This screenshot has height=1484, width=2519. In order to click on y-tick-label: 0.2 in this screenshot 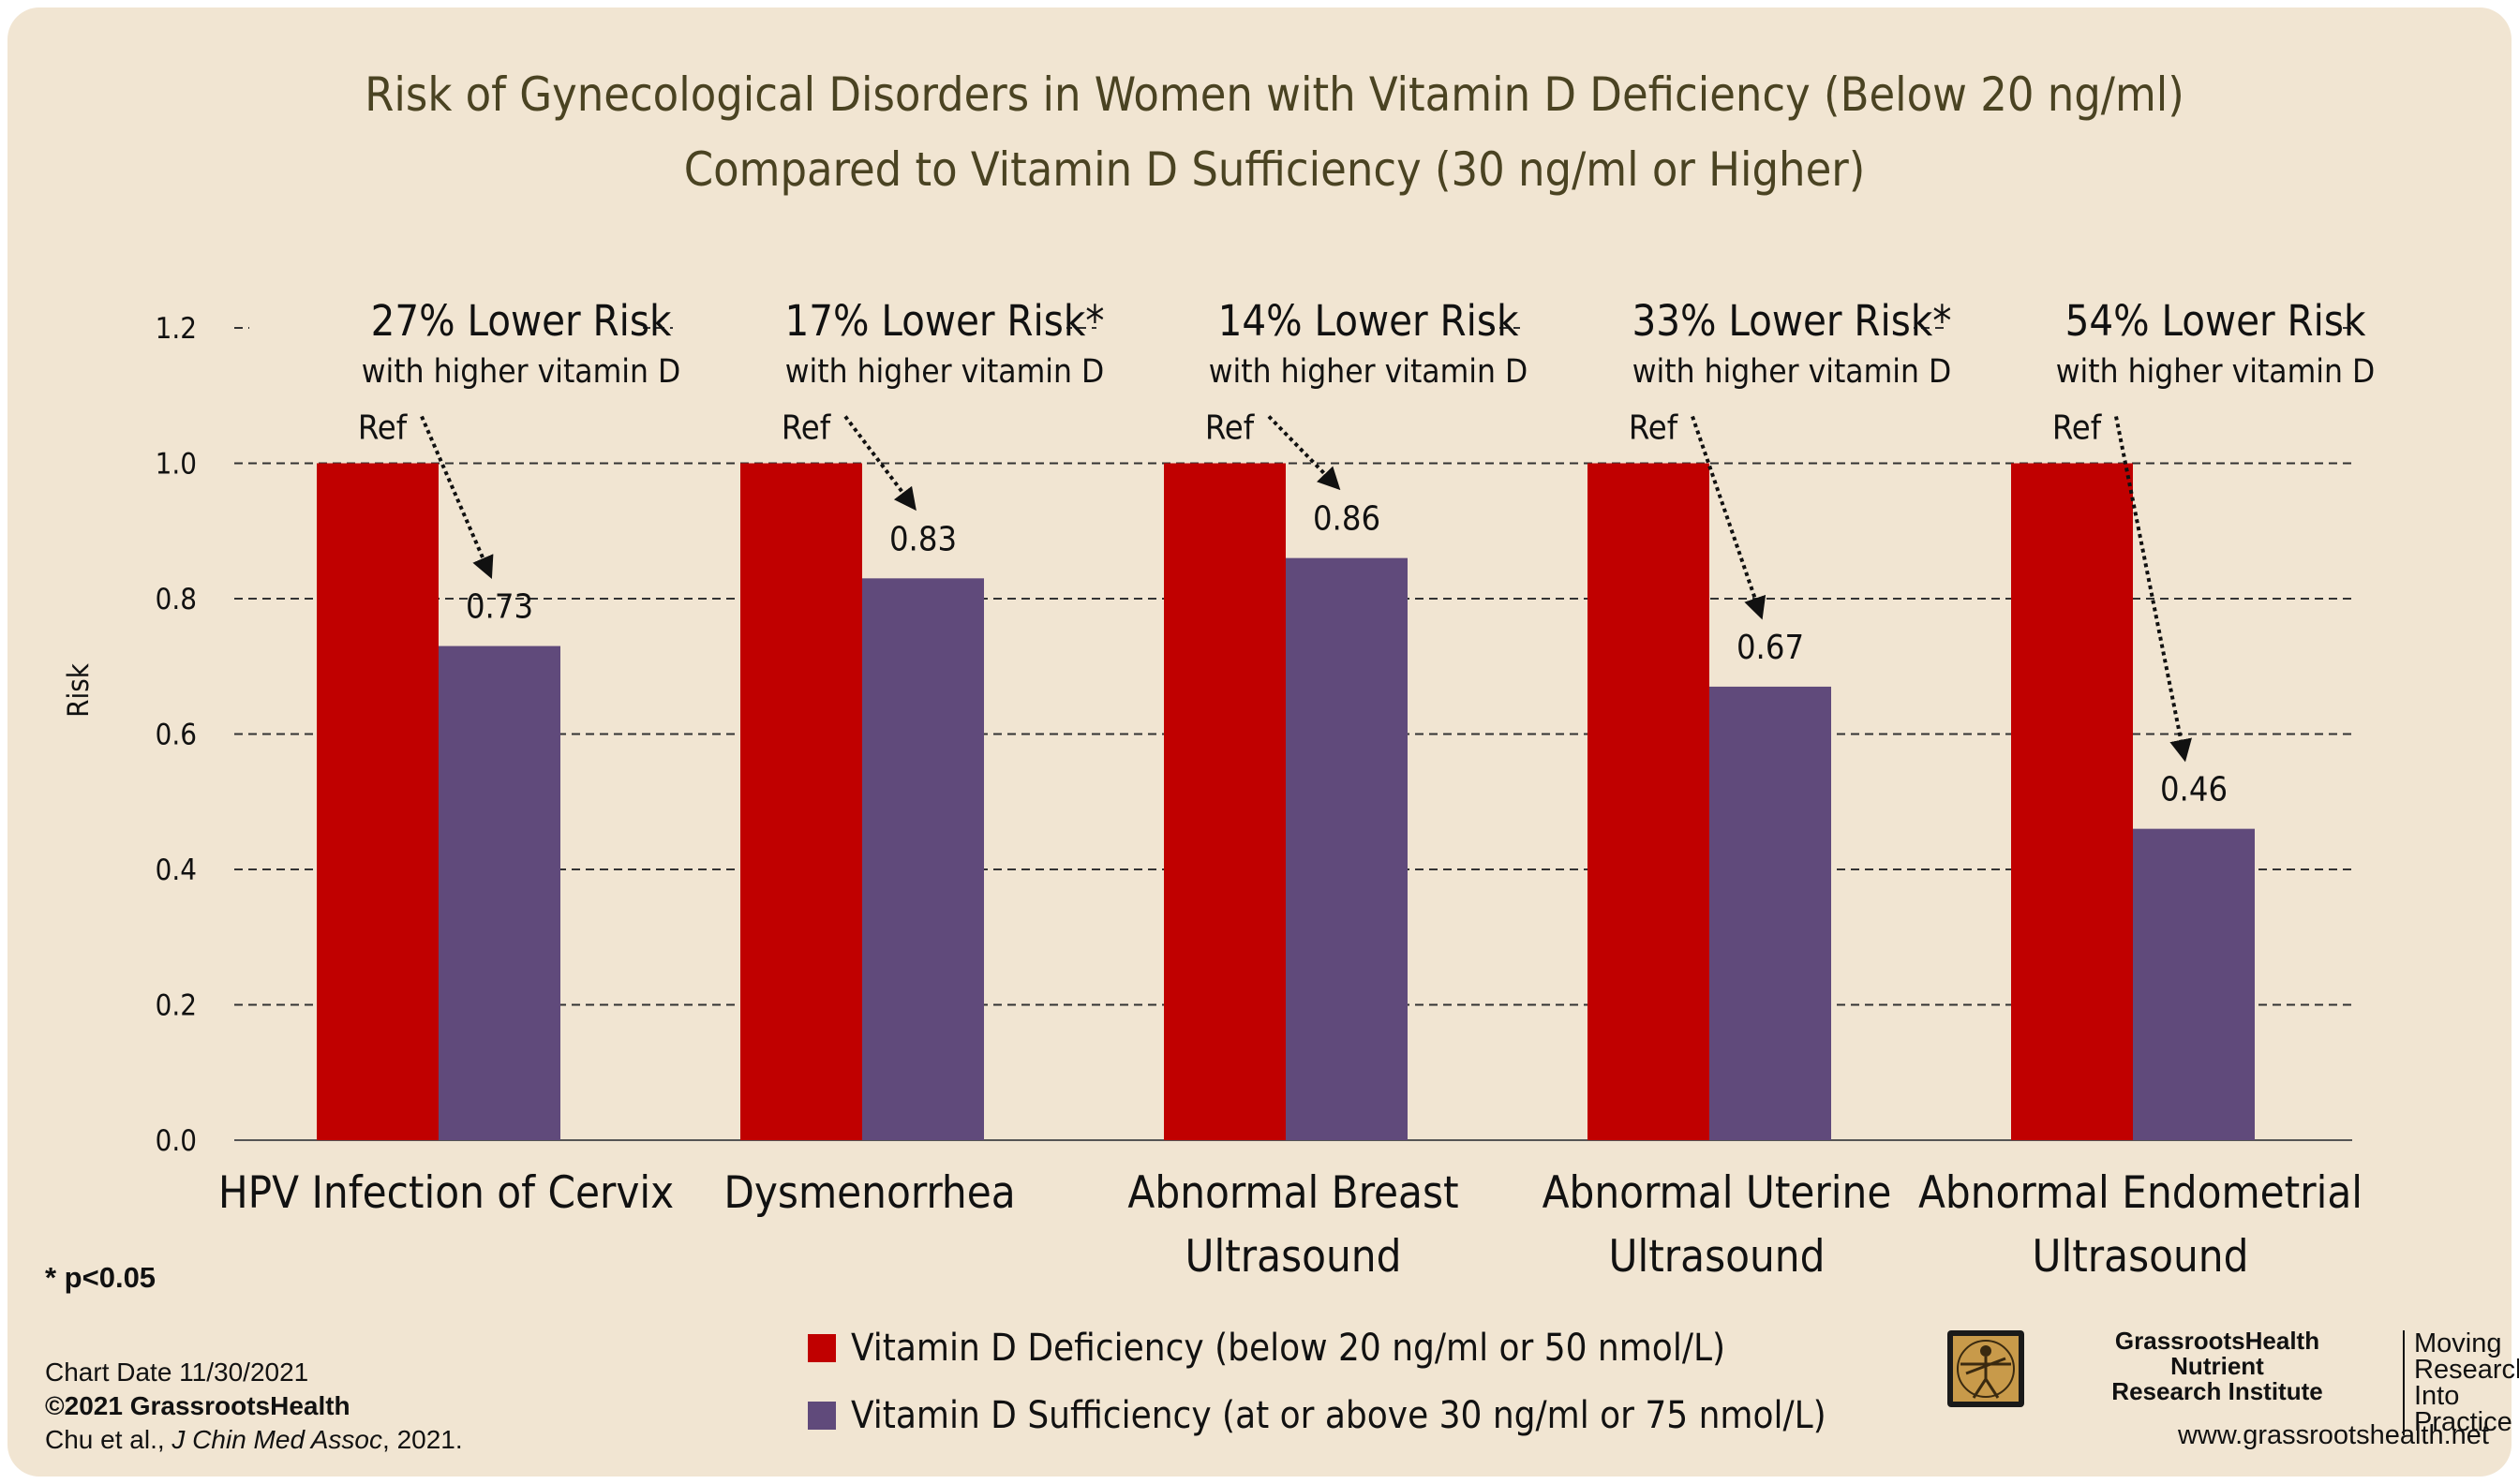, I will do `click(176, 1006)`.